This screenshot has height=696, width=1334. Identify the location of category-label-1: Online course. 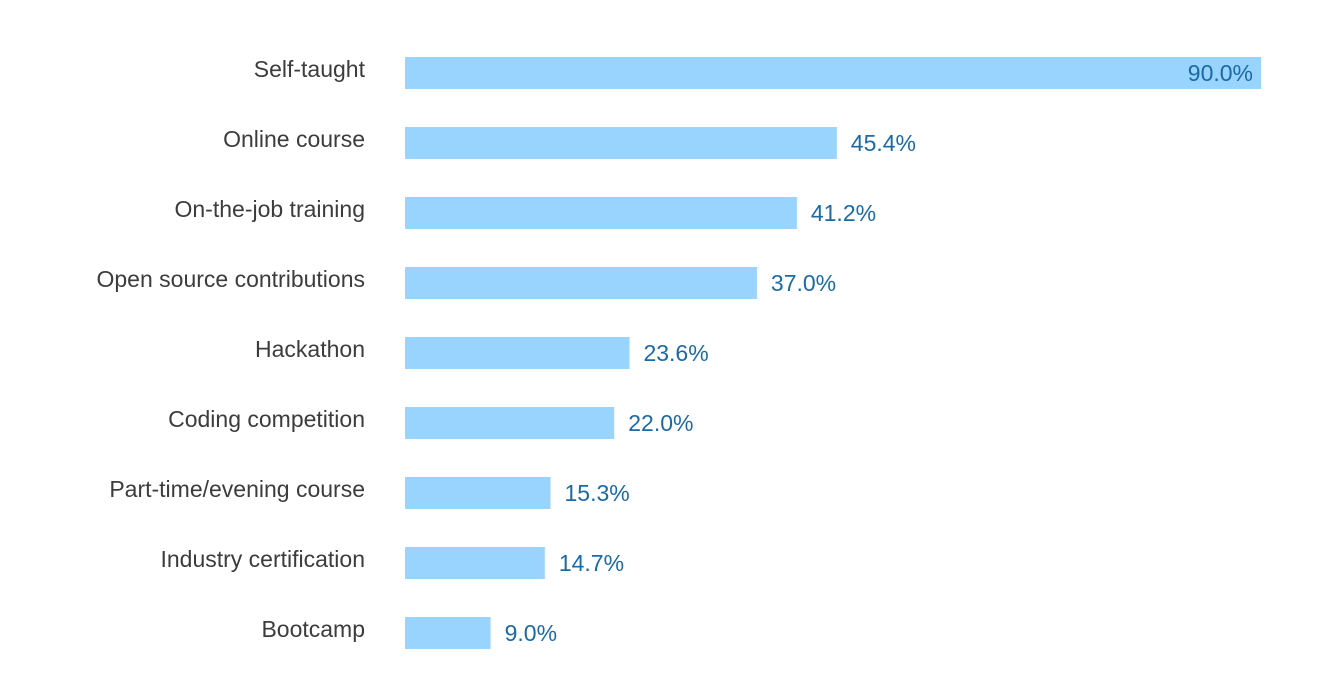
(294, 139).